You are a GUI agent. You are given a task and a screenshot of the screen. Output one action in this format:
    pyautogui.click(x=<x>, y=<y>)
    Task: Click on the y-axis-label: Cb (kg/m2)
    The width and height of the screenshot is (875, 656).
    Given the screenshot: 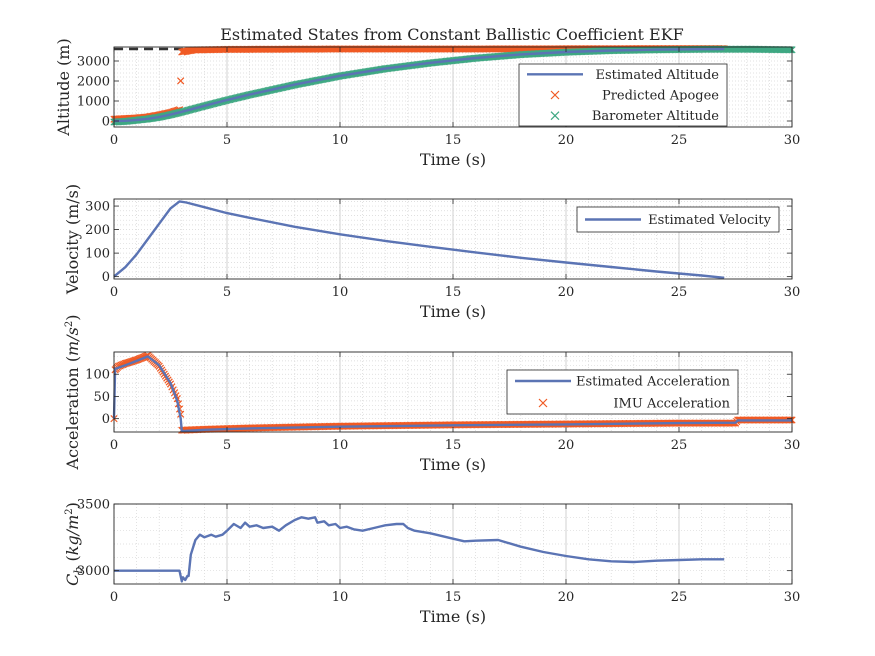 What is the action you would take?
    pyautogui.click(x=74, y=544)
    